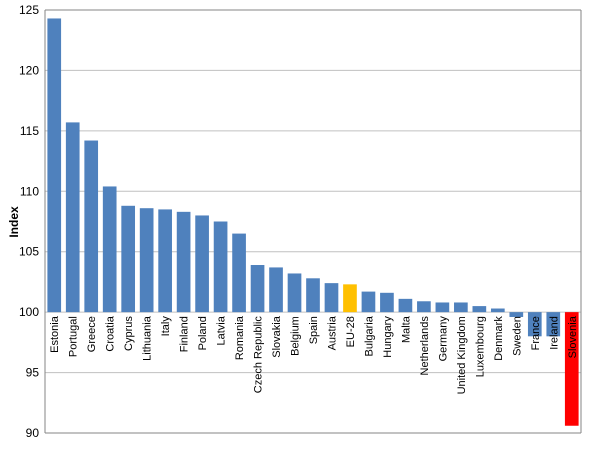 Image resolution: width=591 pixels, height=453 pixels. I want to click on bar-czech-republic, so click(257, 289).